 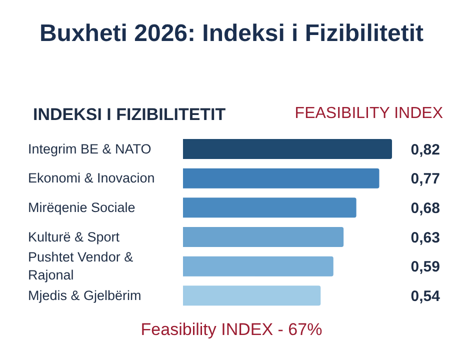 I want to click on text: FEASIBILITY INDEX, so click(x=368, y=114).